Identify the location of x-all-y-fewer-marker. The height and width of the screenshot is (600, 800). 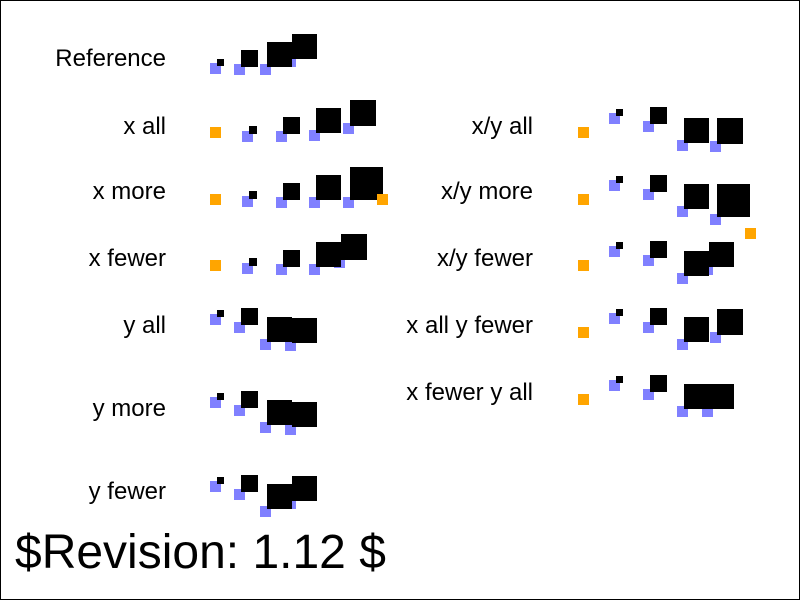
(583, 332).